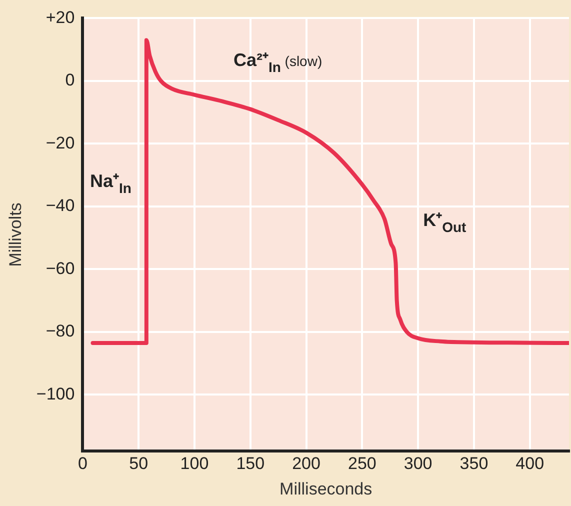 Image resolution: width=571 pixels, height=506 pixels. Describe the element at coordinates (60, 331) in the screenshot. I see `y-tick-label: −80` at that location.